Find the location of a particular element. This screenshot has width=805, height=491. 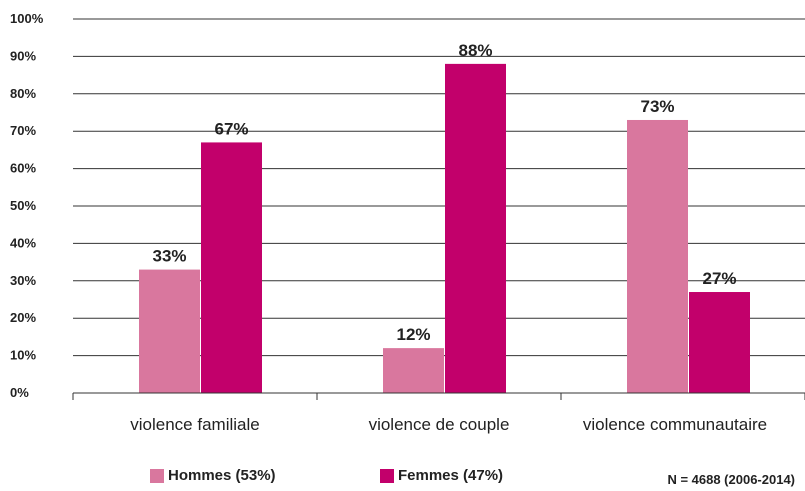

y-tick-label: 0% is located at coordinates (19, 392).